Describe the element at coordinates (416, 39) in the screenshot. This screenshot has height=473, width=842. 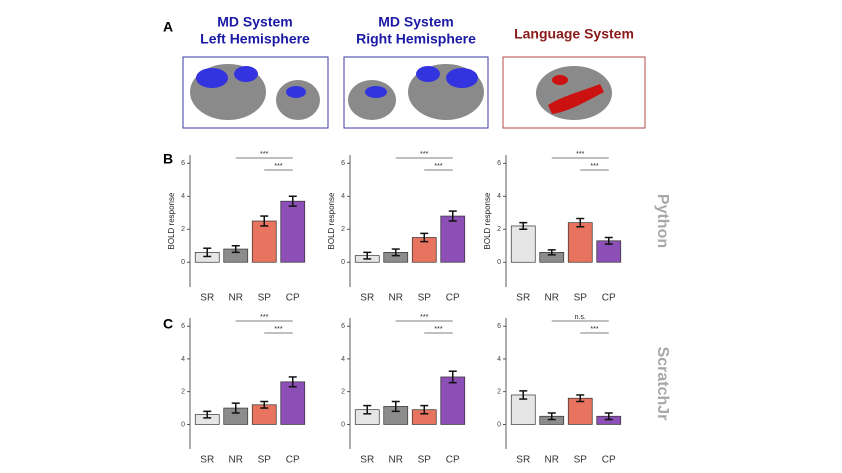
I see `system-title: Right Hemisphere` at that location.